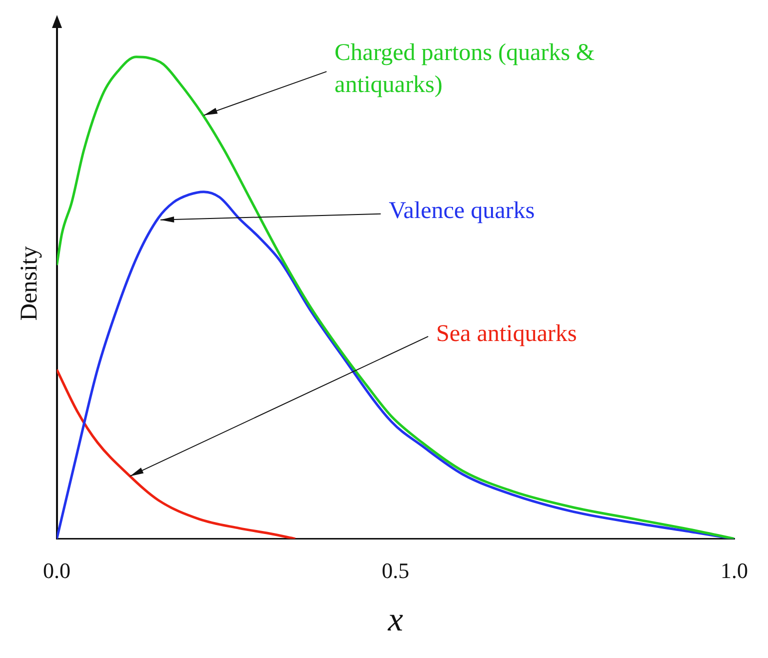 This screenshot has height=658, width=768. What do you see at coordinates (461, 211) in the screenshot?
I see `text: Valence quarks` at bounding box center [461, 211].